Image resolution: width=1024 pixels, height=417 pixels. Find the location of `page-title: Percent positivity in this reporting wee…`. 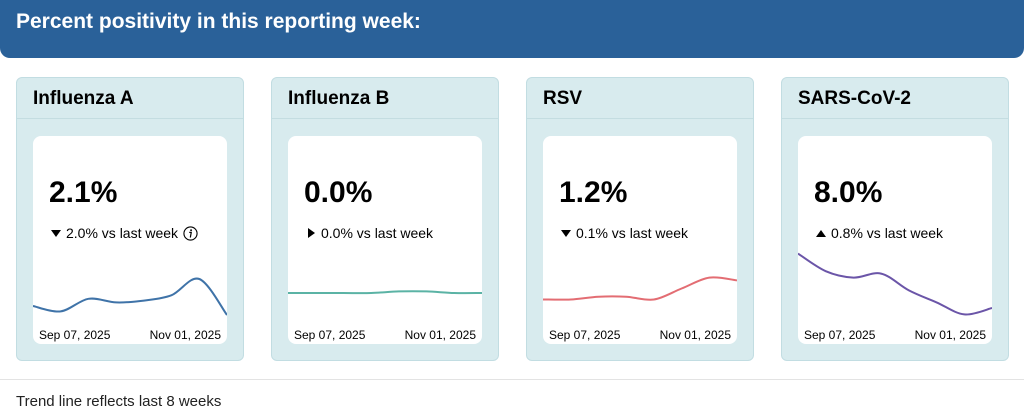

page-title: Percent positivity in this reporting wee… is located at coordinates (218, 21).